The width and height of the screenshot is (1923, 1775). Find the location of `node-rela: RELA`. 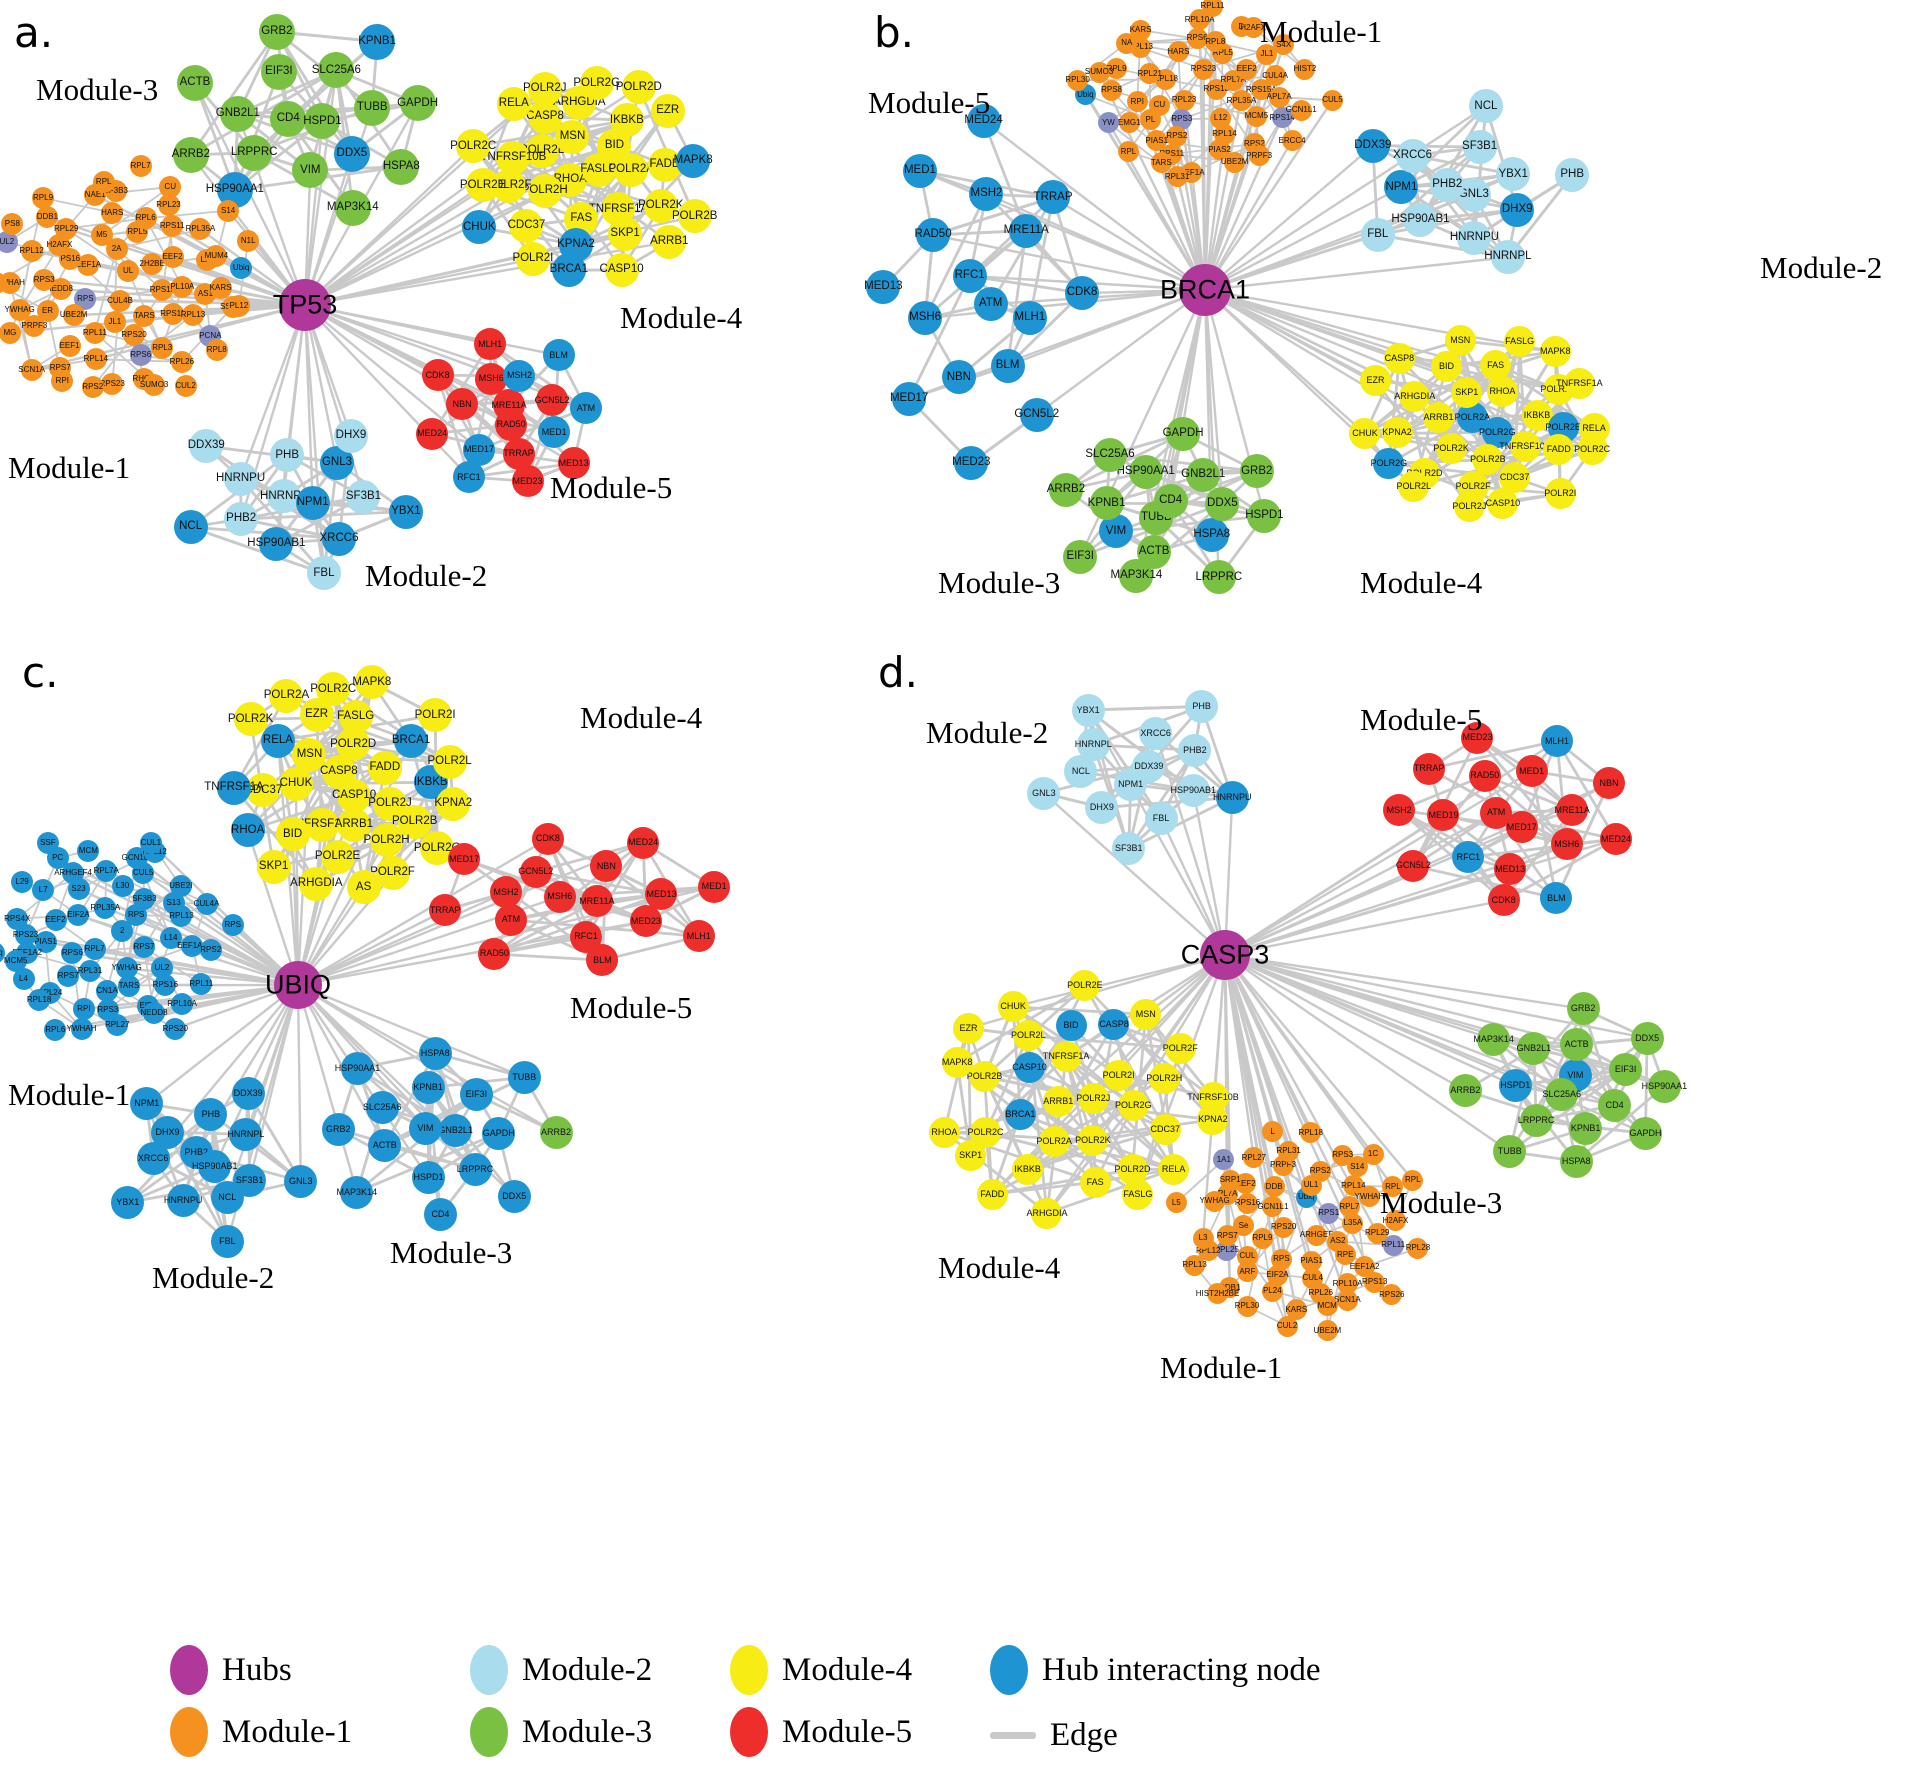

node-rela: RELA is located at coordinates (1174, 1169).